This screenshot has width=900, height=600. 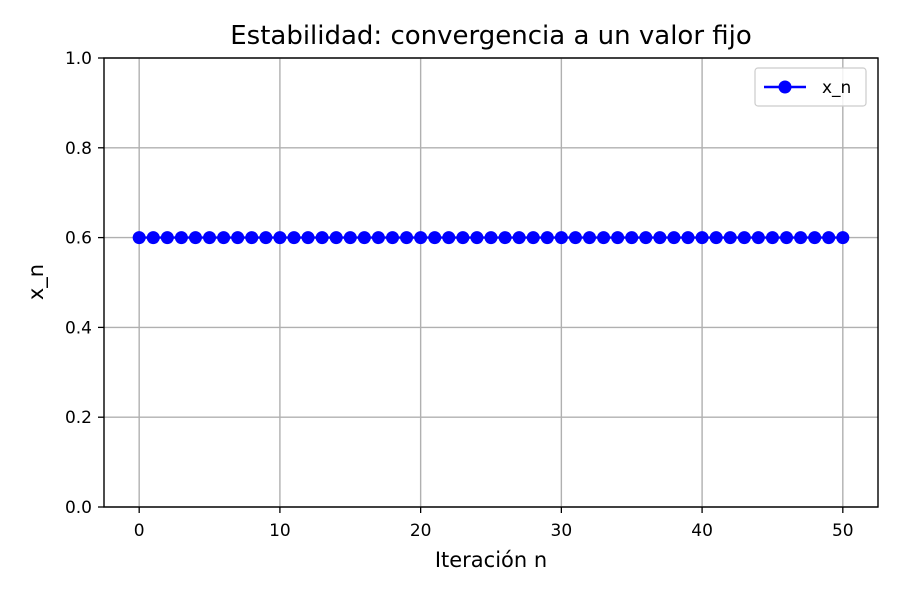 What do you see at coordinates (78, 149) in the screenshot?
I see `y-tick-label: 0.8` at bounding box center [78, 149].